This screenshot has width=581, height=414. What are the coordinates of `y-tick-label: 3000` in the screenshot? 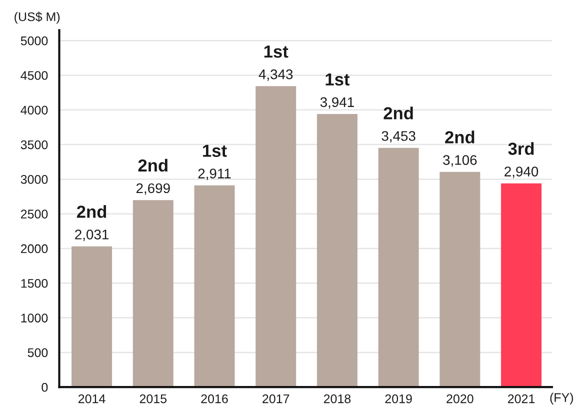 It's located at (34, 179).